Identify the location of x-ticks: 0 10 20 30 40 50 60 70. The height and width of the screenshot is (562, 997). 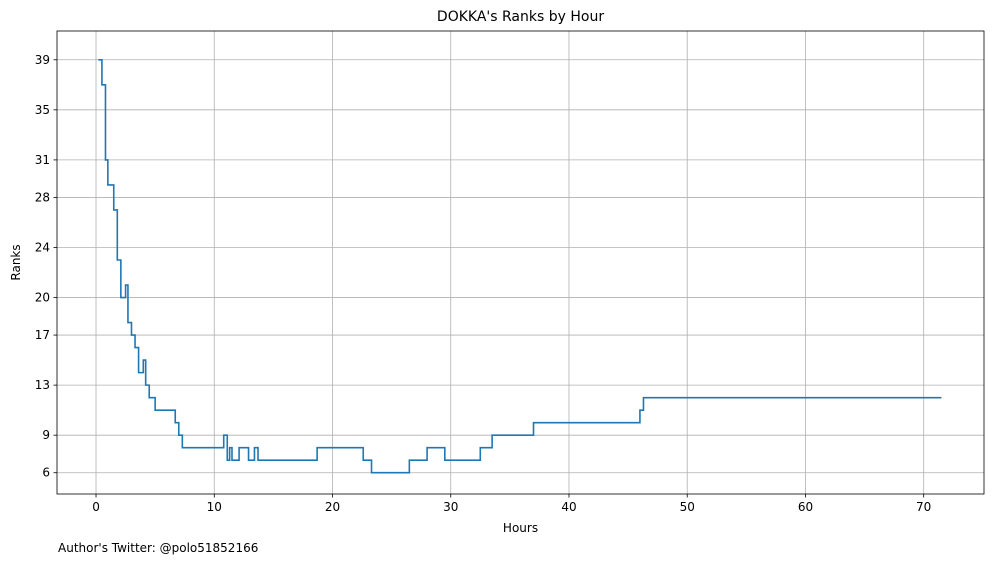
(511, 504).